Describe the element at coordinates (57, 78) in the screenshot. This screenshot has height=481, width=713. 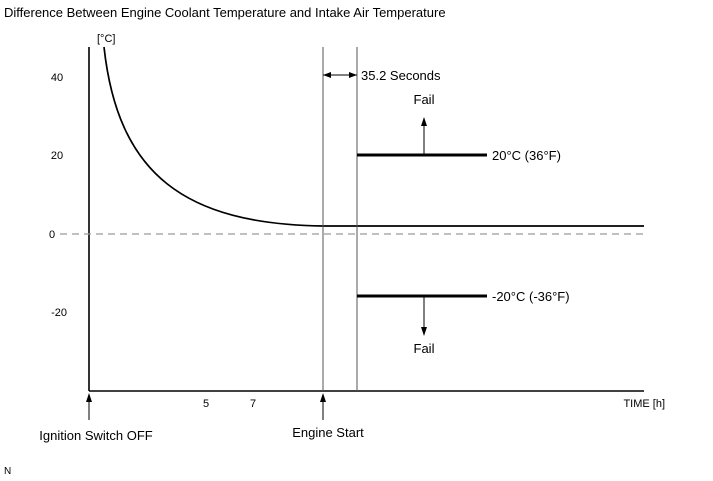
I see `y-tick-label: 40` at that location.